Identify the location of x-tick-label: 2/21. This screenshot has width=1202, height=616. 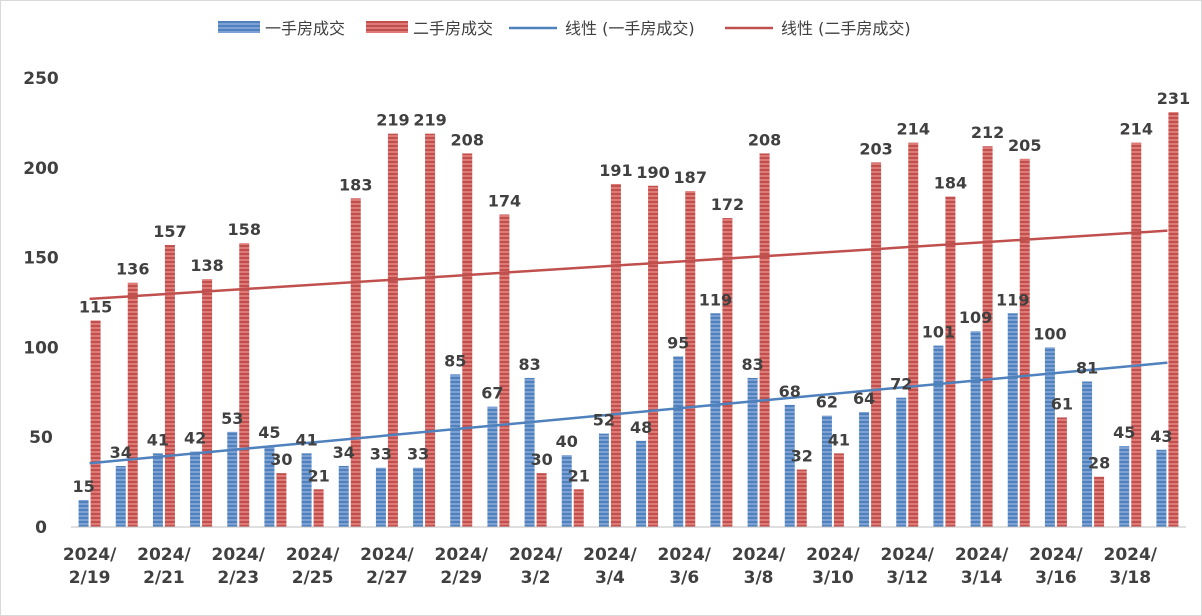
(164, 578).